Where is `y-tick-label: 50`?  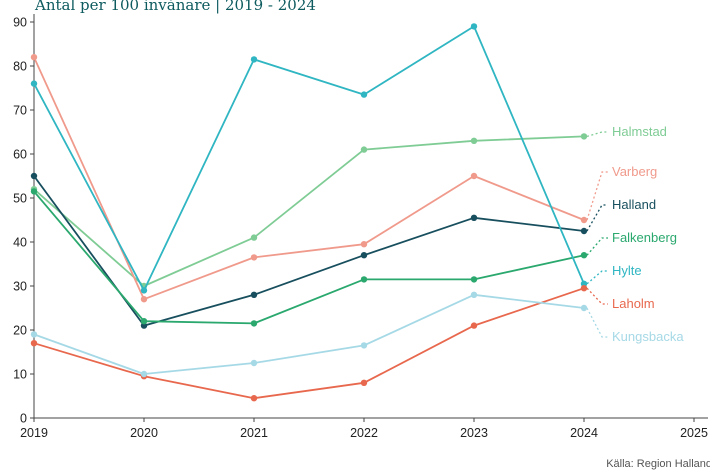
y-tick-label: 50 is located at coordinates (20, 199).